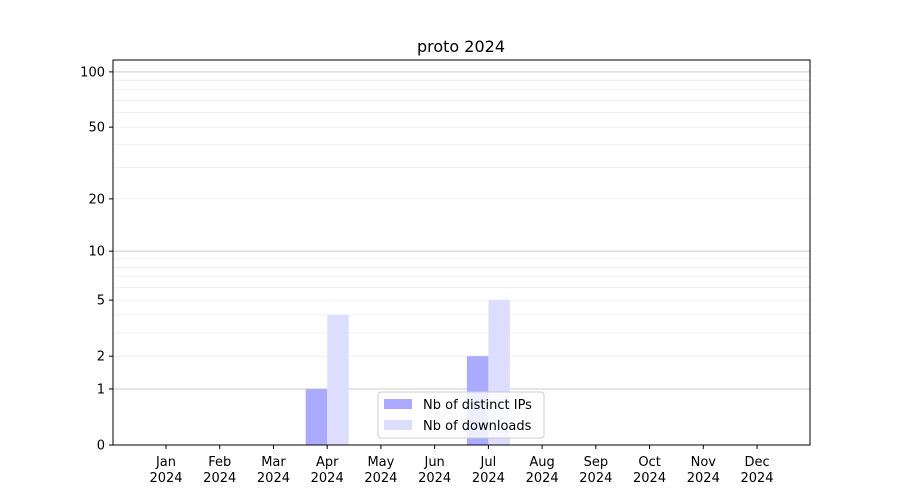 Image resolution: width=900 pixels, height=504 pixels. What do you see at coordinates (461, 46) in the screenshot?
I see `chart-title: proto 2024` at bounding box center [461, 46].